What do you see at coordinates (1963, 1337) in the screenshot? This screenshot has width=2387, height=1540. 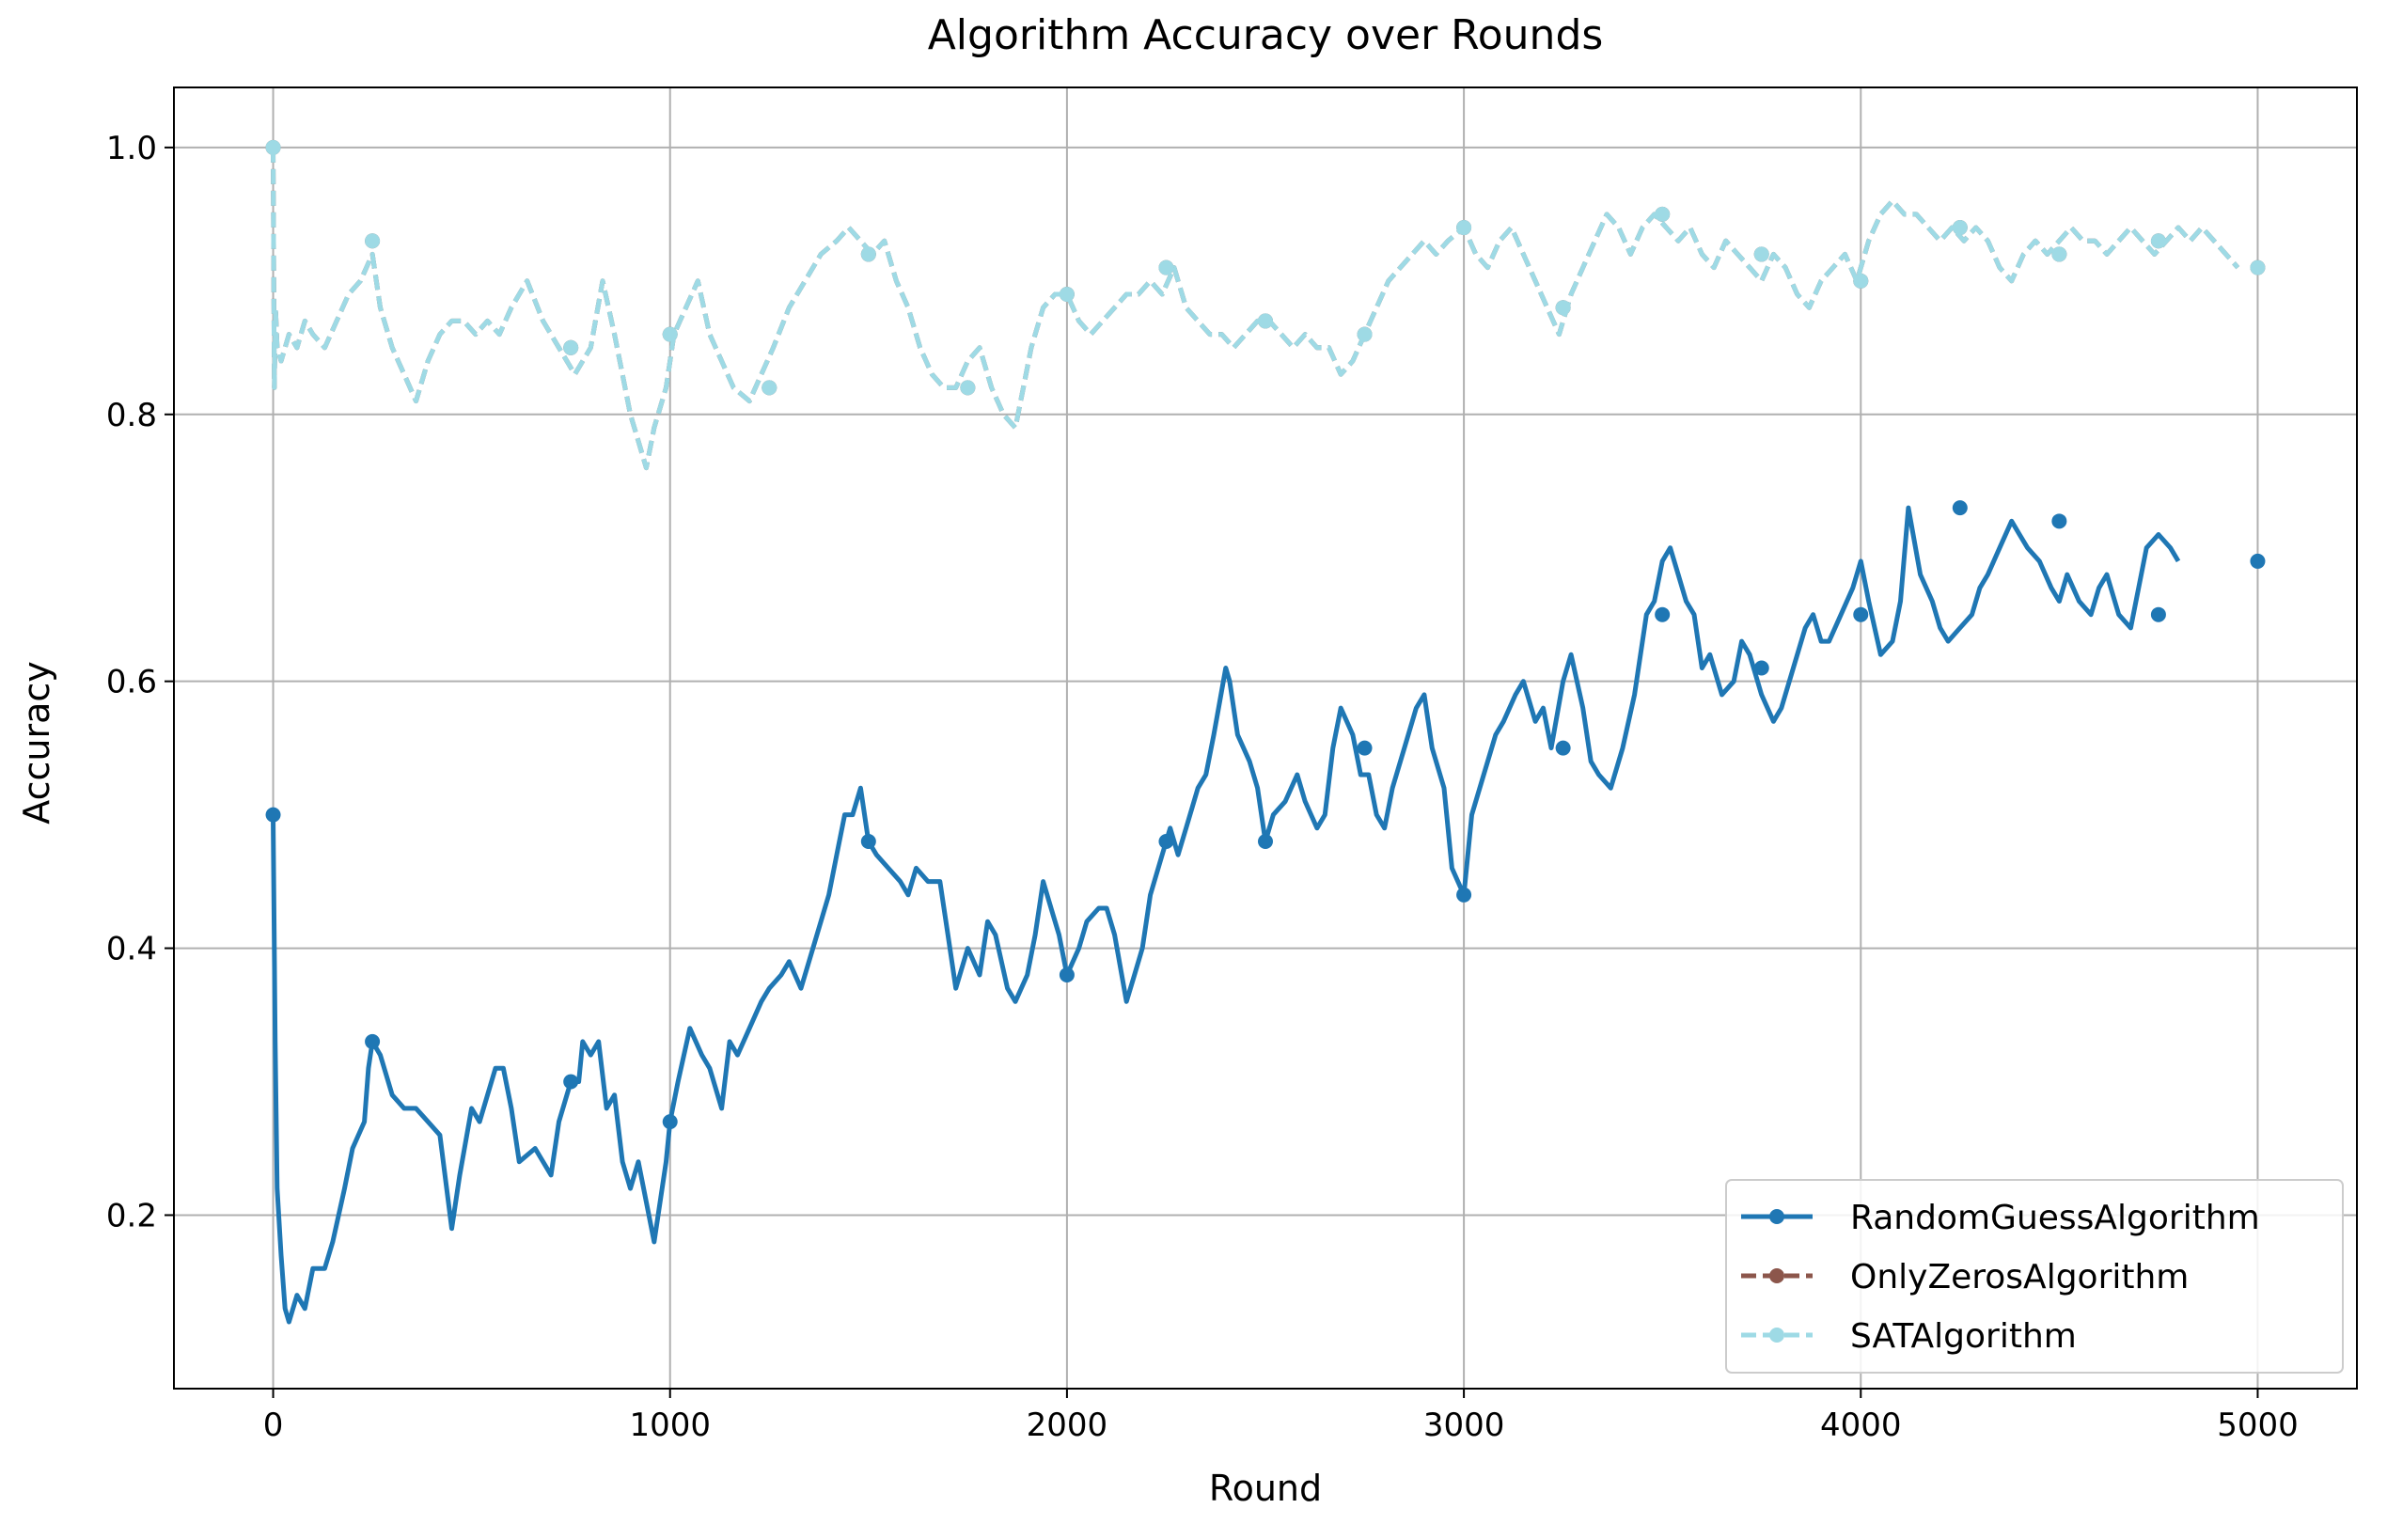 I see `legend-label-sat: SATAlgorithm` at bounding box center [1963, 1337].